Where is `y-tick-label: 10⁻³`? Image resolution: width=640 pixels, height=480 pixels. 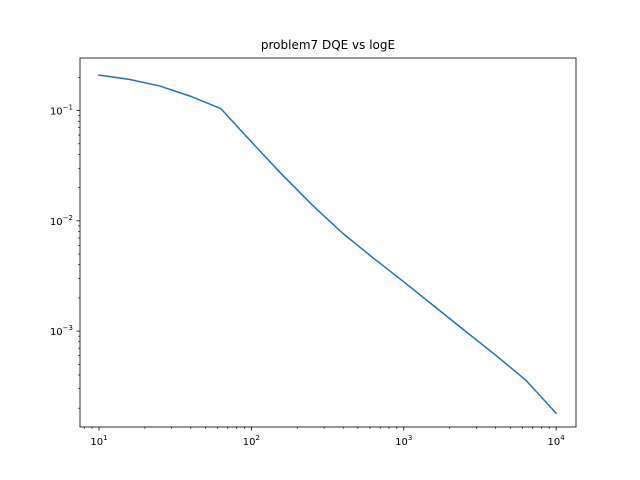
y-tick-label: 10⁻³ is located at coordinates (61, 331).